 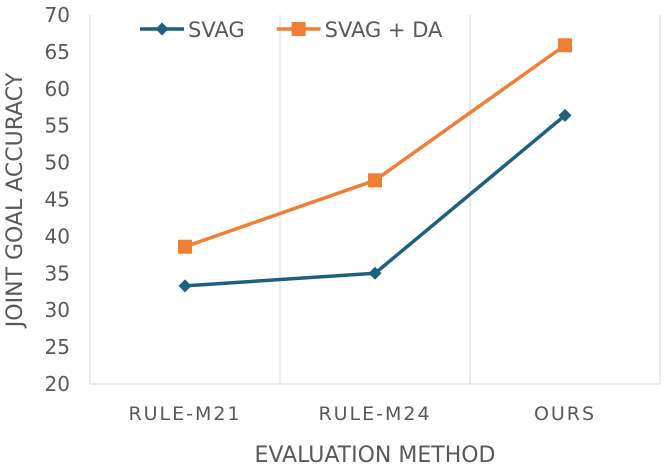 I want to click on x-tick-labels: RULE-M21 RULE-M24 OURS, so click(x=362, y=414).